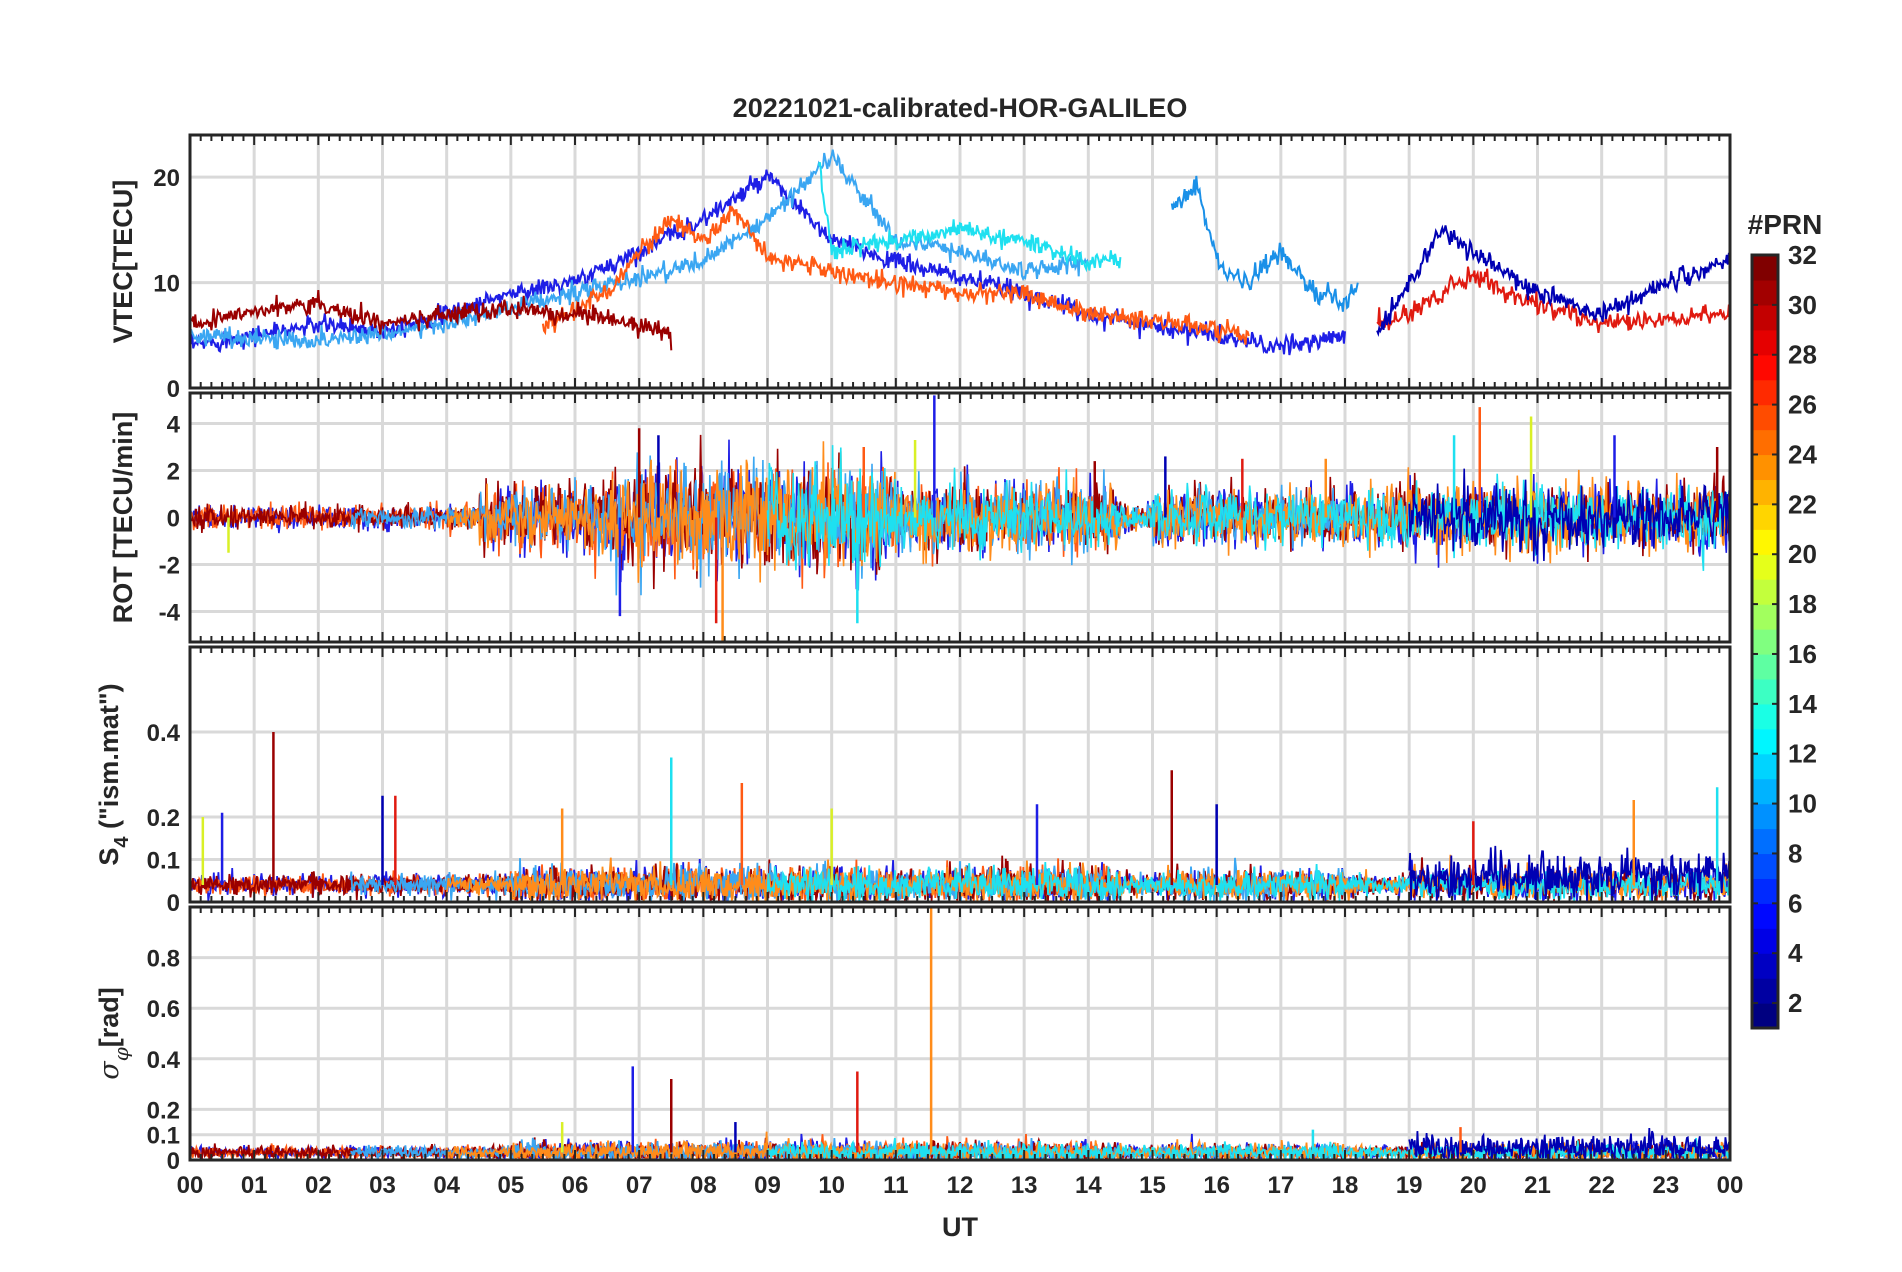 This screenshot has width=1902, height=1272. Describe the element at coordinates (254, 1185) in the screenshot. I see `x-tick-label: 01` at that location.